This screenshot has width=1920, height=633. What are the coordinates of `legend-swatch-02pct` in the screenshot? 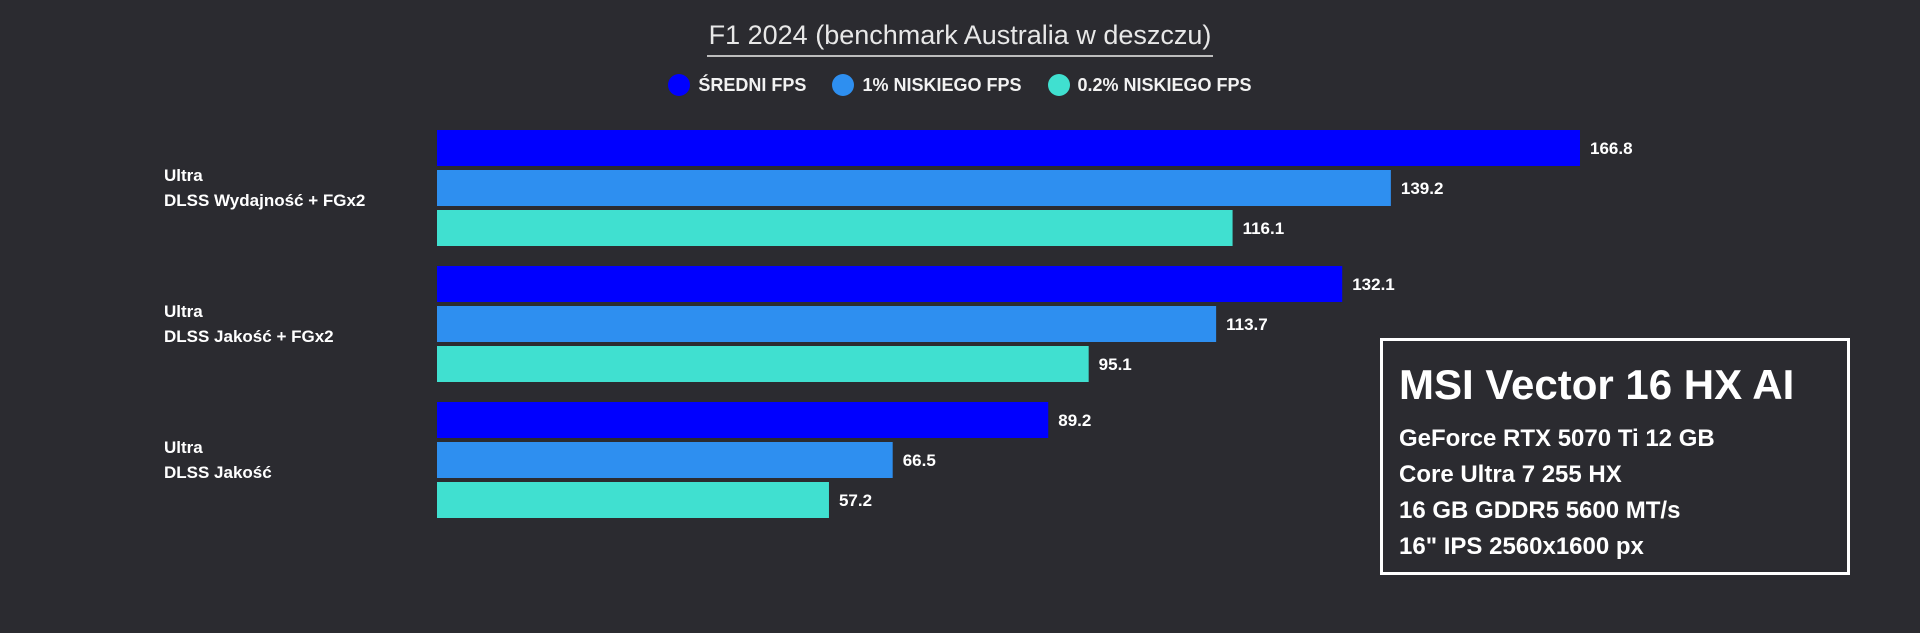 It's located at (1058, 85).